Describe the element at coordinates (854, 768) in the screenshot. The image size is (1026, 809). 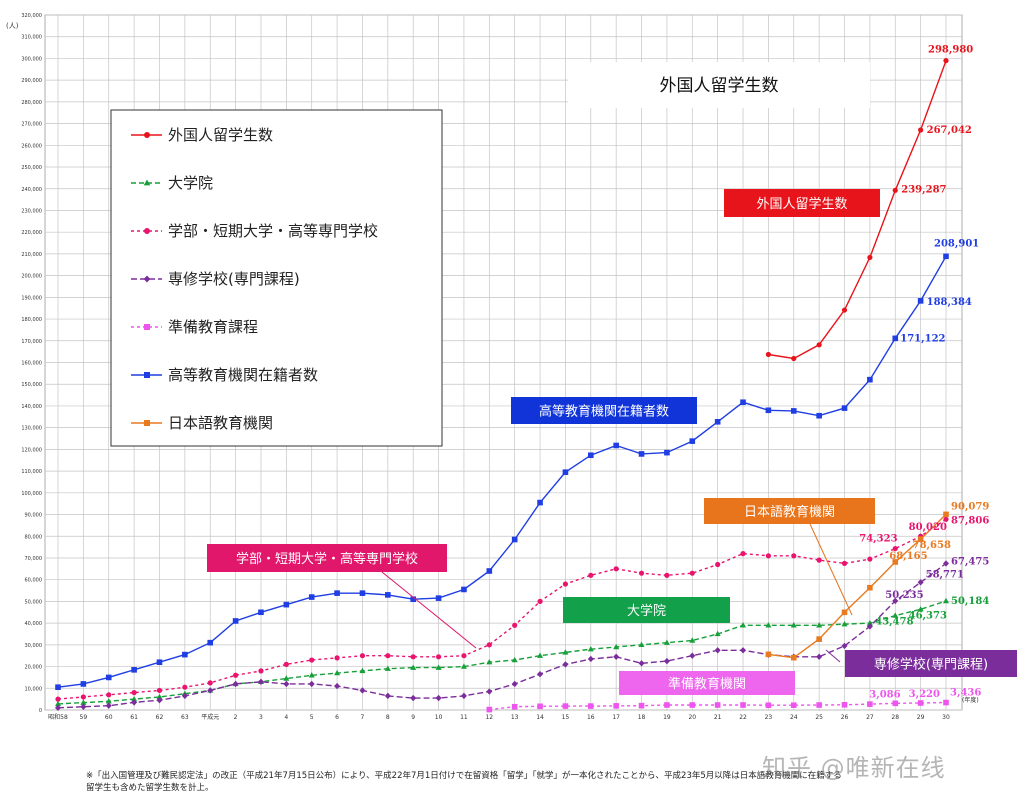
I see `watermark: 知乎 @唯新在线` at that location.